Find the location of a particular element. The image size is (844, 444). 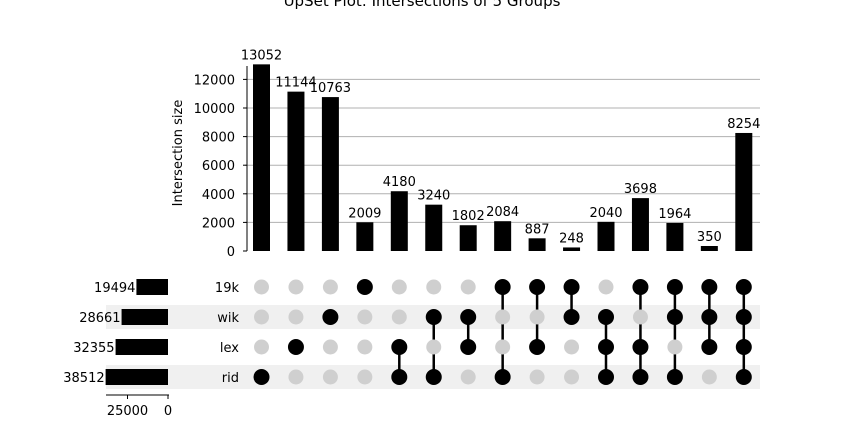

y-tick-label: 12000 is located at coordinates (214, 80).